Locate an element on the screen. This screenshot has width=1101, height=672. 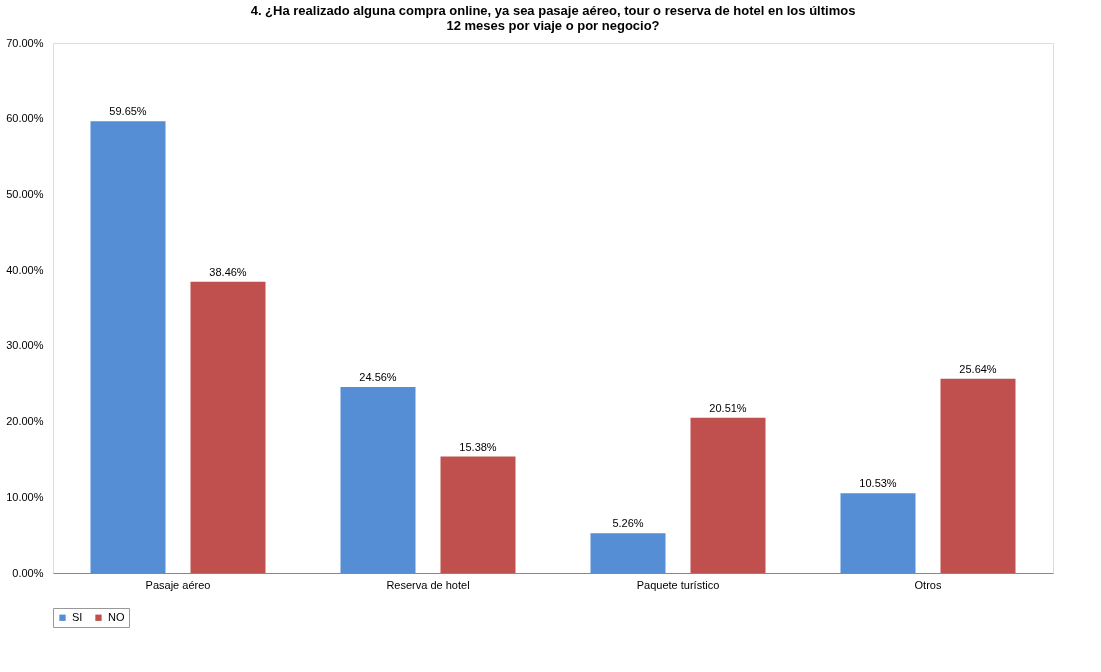
y-tick-label: 10.00% is located at coordinates (25, 496).